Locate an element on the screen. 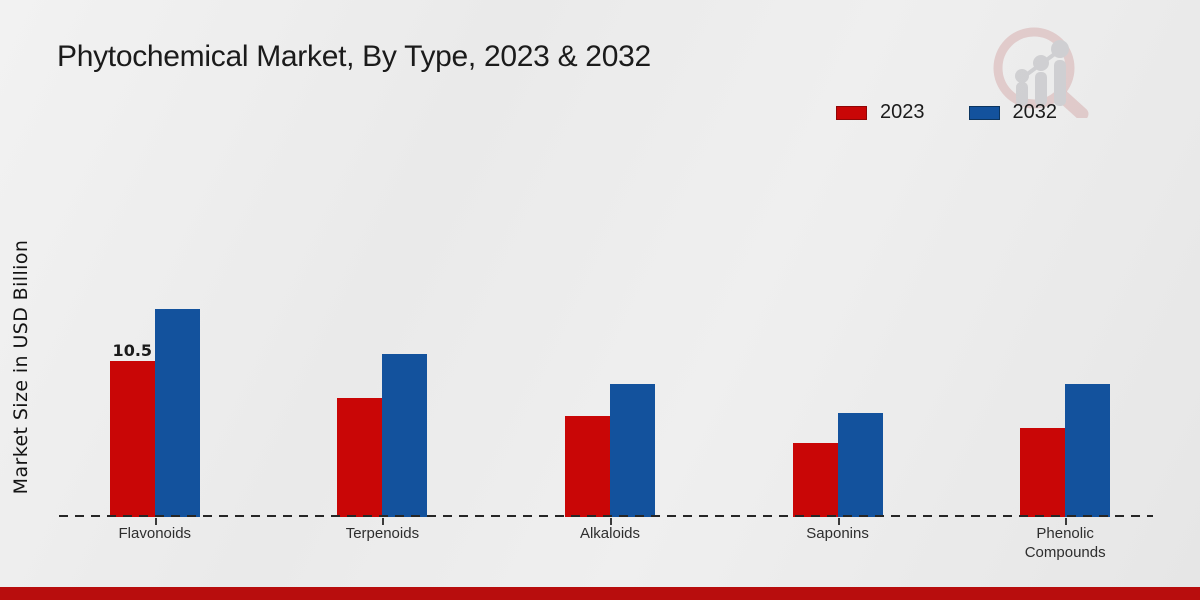 The width and height of the screenshot is (1200, 600). legend-label-2023: 2023 is located at coordinates (902, 112).